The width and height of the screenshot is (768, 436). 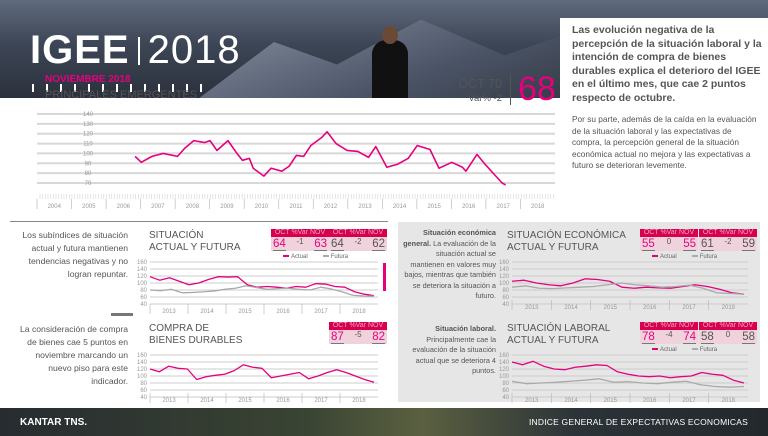 What do you see at coordinates (88, 145) in the screenshot?
I see `y-tick-label: 110` at bounding box center [88, 145].